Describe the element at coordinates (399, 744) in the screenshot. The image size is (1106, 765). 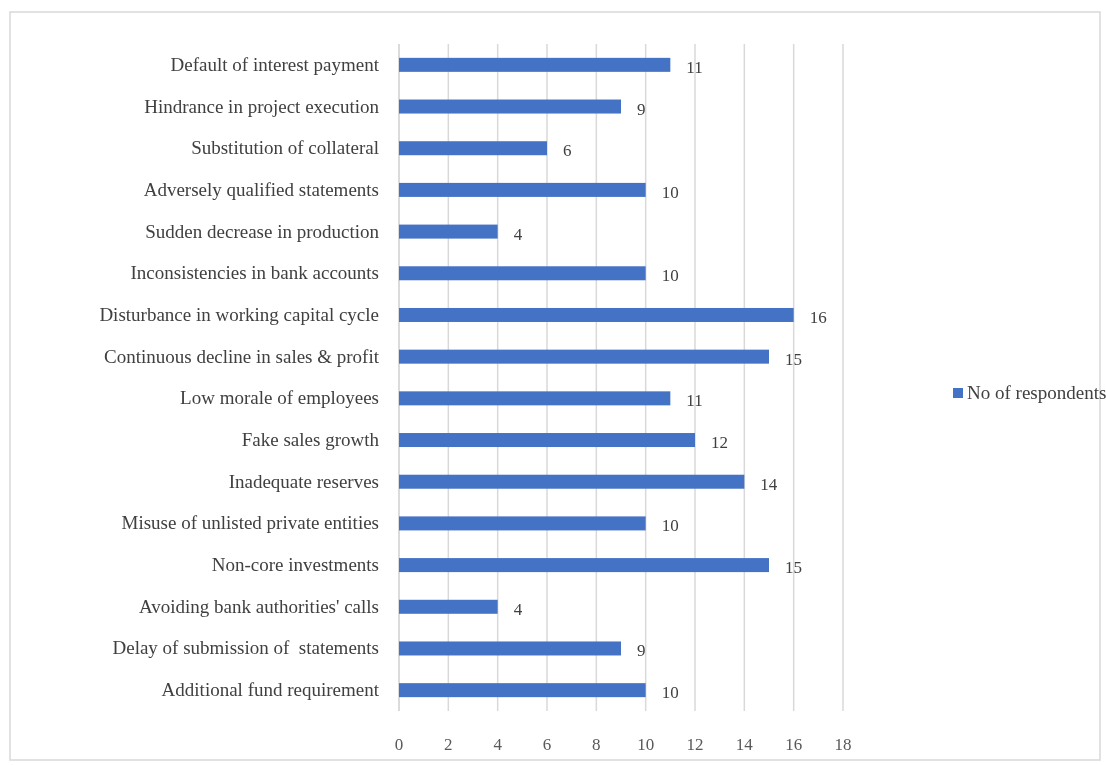
I see `x-tick-label: 0` at that location.